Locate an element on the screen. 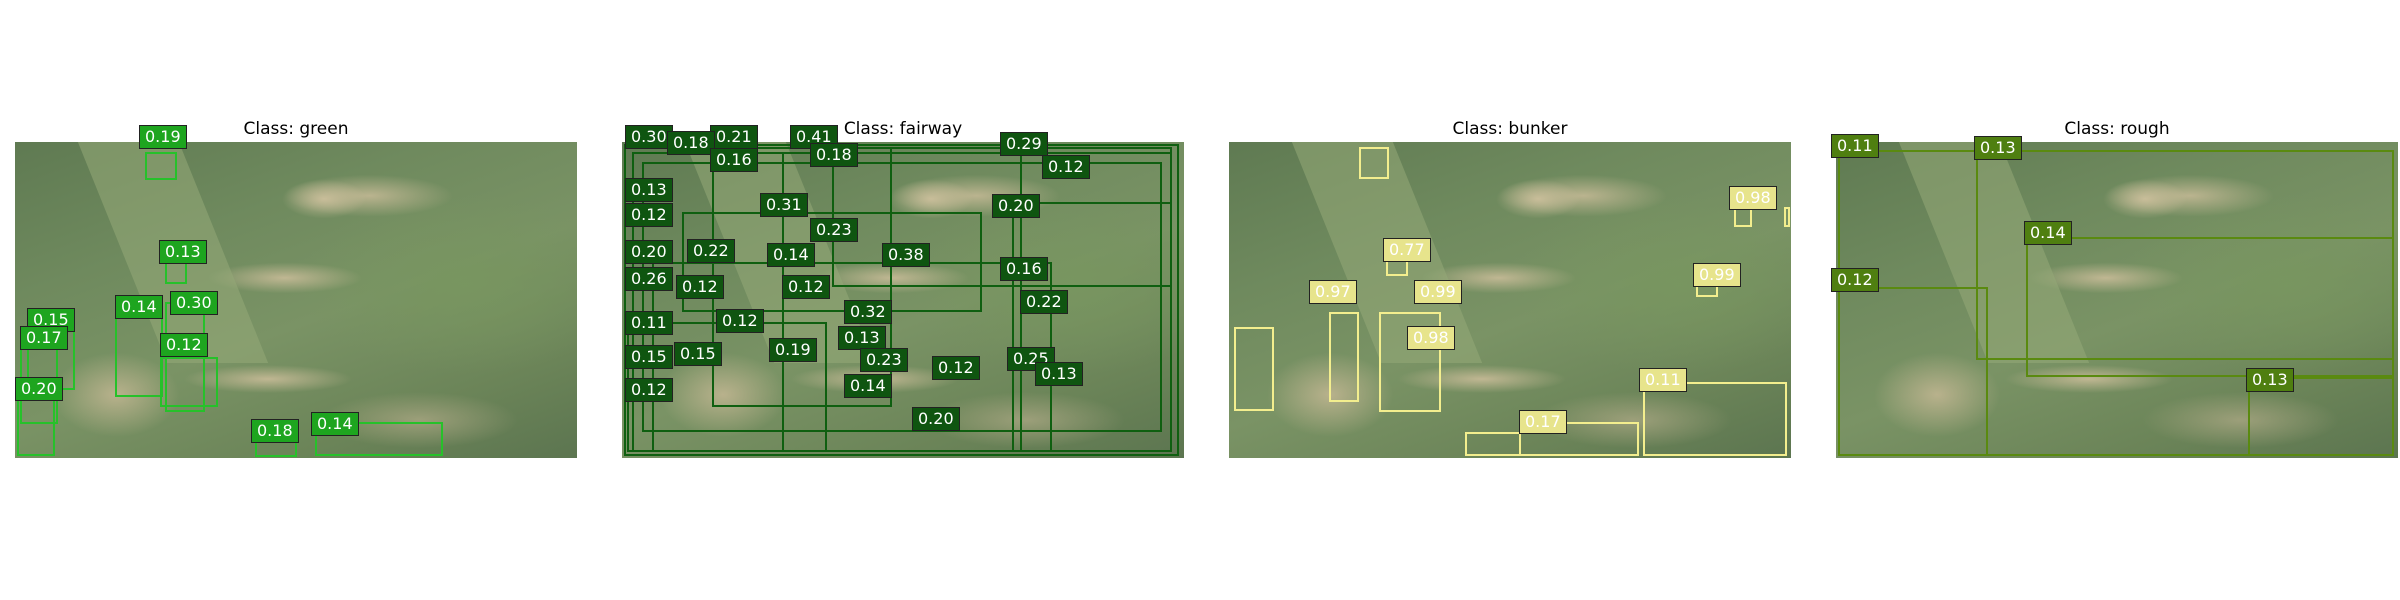 The height and width of the screenshot is (600, 2400). panel-title: Class: rough is located at coordinates (2117, 129).